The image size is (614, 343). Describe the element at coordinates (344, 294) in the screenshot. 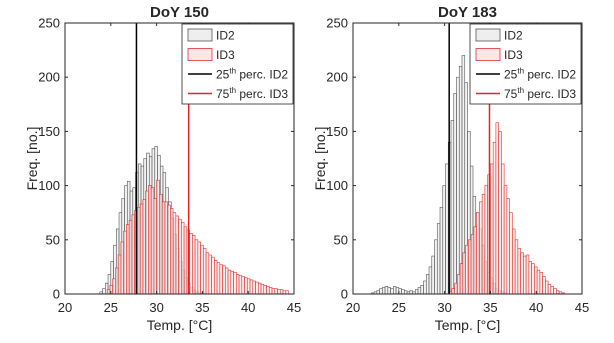

I see `y-tick-label: 0` at that location.